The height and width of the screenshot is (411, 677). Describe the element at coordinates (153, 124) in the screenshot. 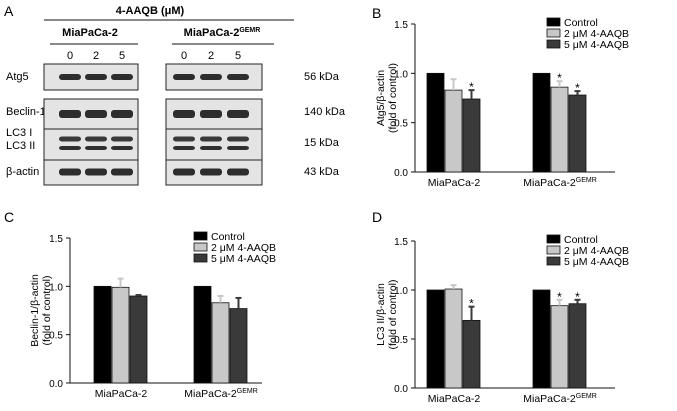

I see `blot-strips` at that location.